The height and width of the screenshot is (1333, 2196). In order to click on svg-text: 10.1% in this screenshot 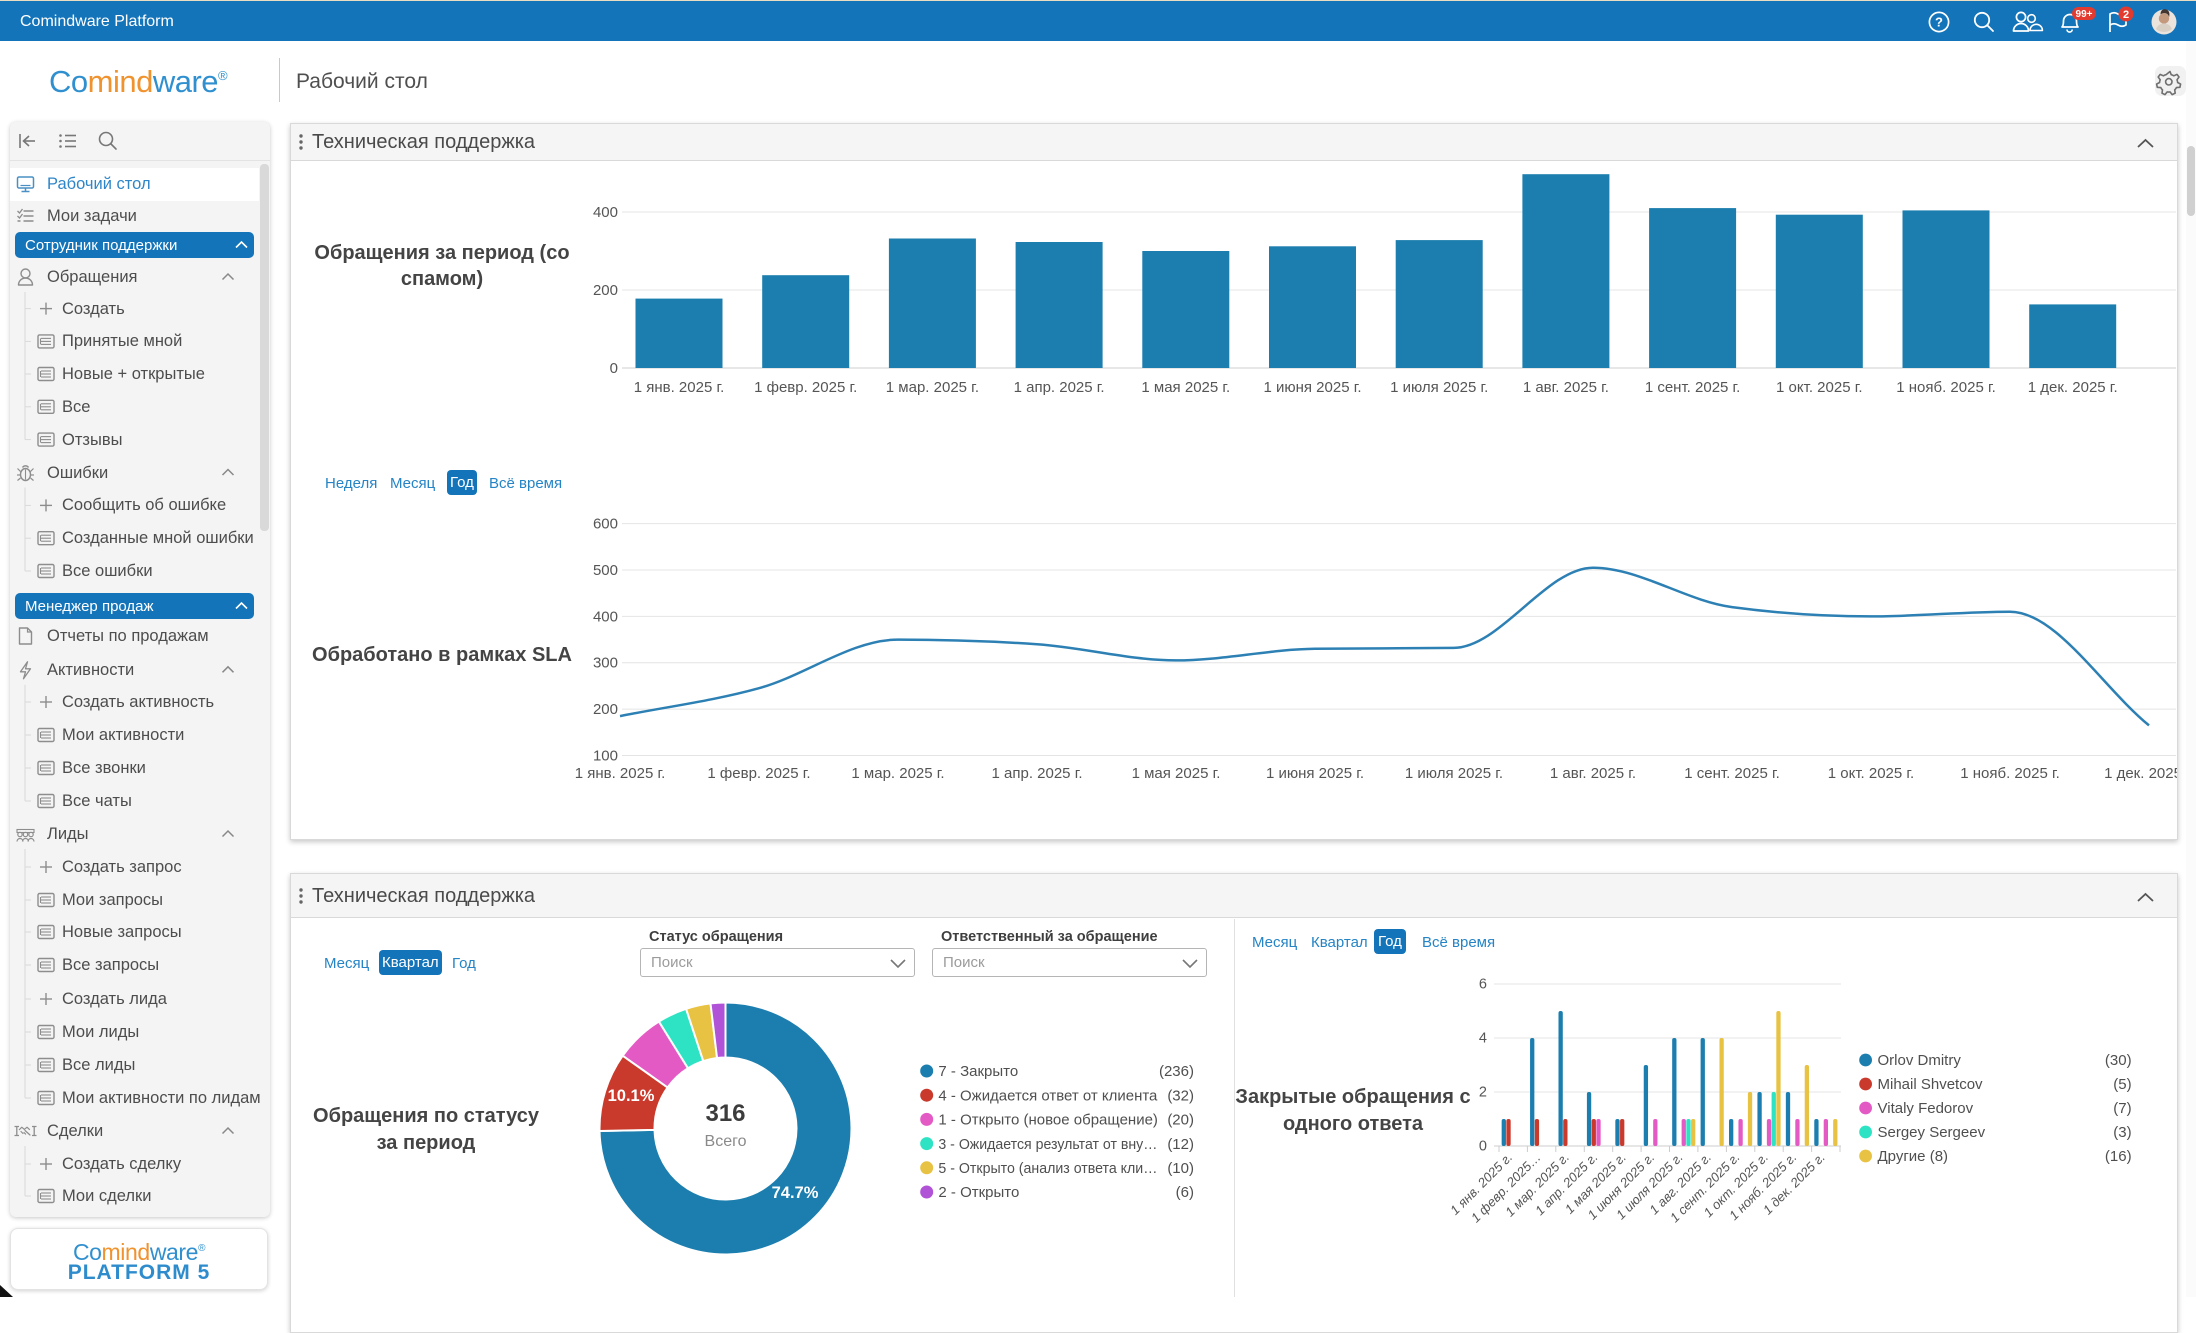, I will do `click(631, 1096)`.